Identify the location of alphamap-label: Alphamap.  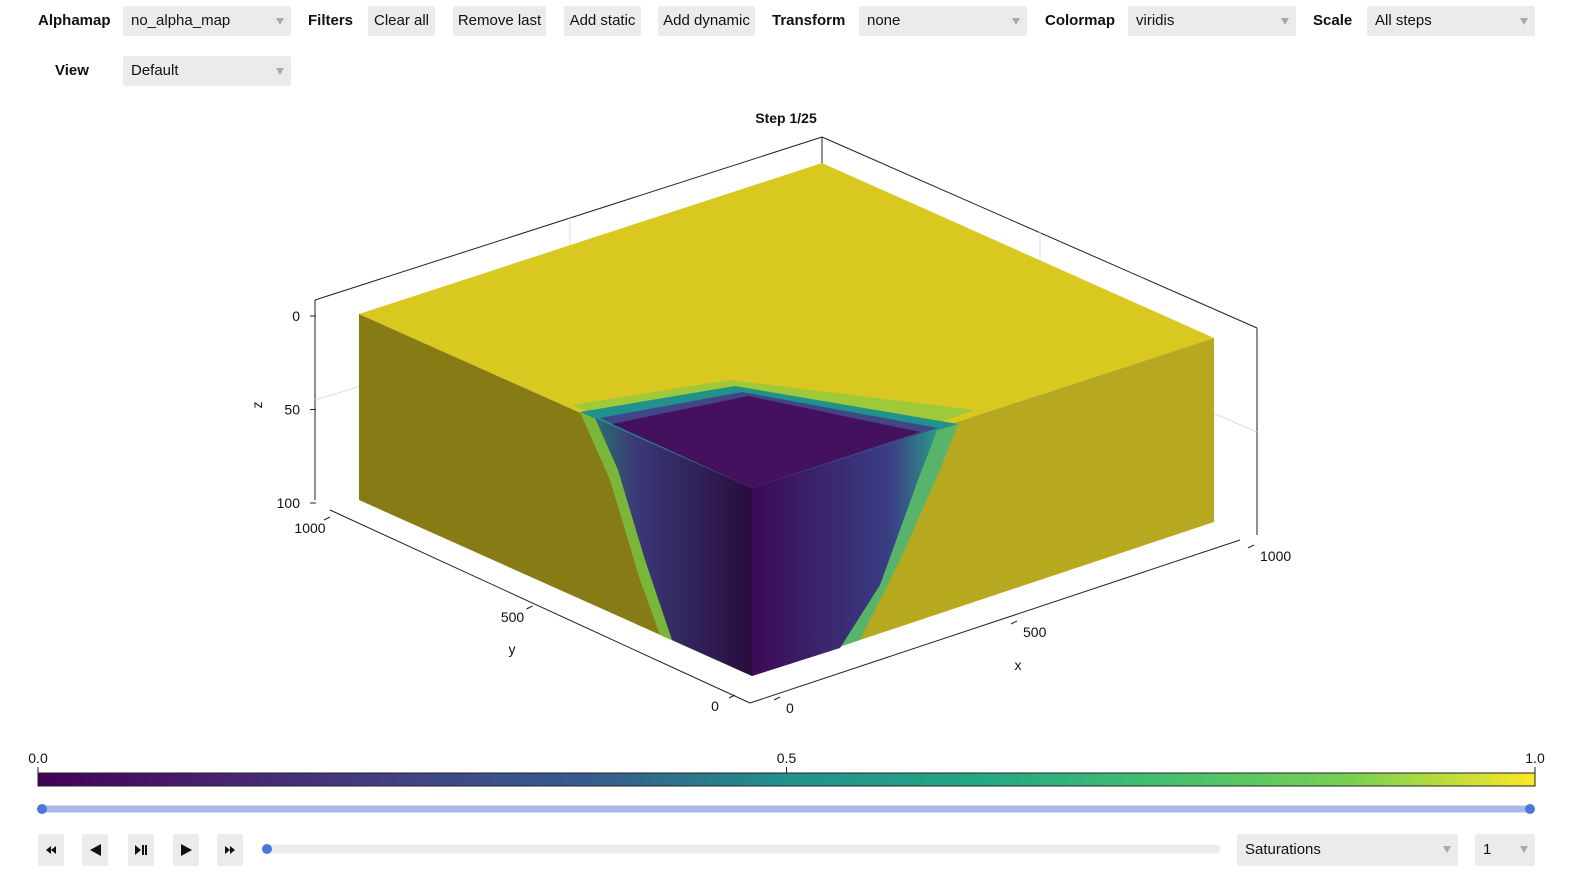
(74, 20).